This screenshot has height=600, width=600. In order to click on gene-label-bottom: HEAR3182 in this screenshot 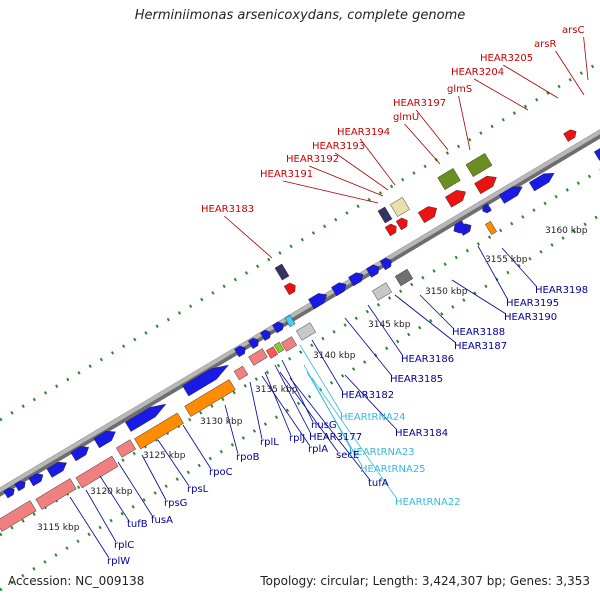, I will do `click(367, 395)`.